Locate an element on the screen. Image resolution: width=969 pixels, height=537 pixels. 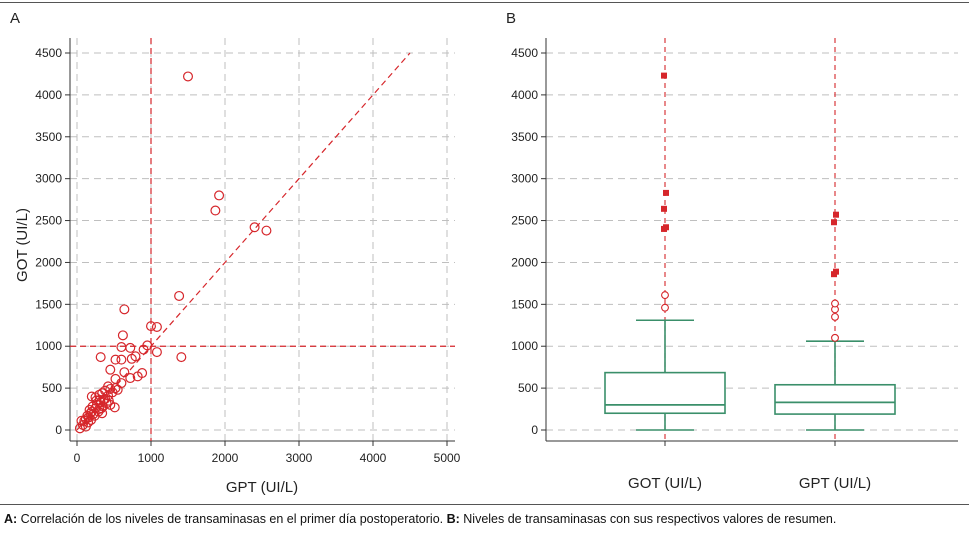
panel-a-ytick-label: 4500 is located at coordinates (48, 53).